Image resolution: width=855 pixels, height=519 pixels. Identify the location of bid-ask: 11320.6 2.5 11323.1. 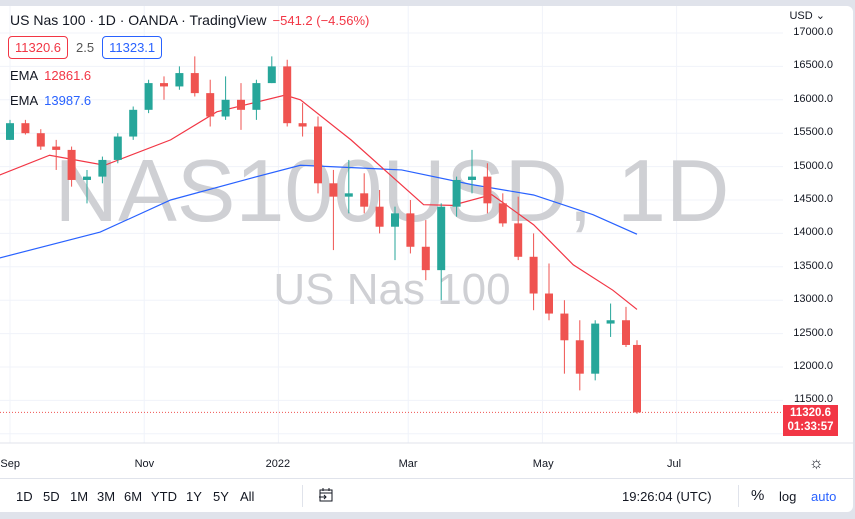
(85, 47).